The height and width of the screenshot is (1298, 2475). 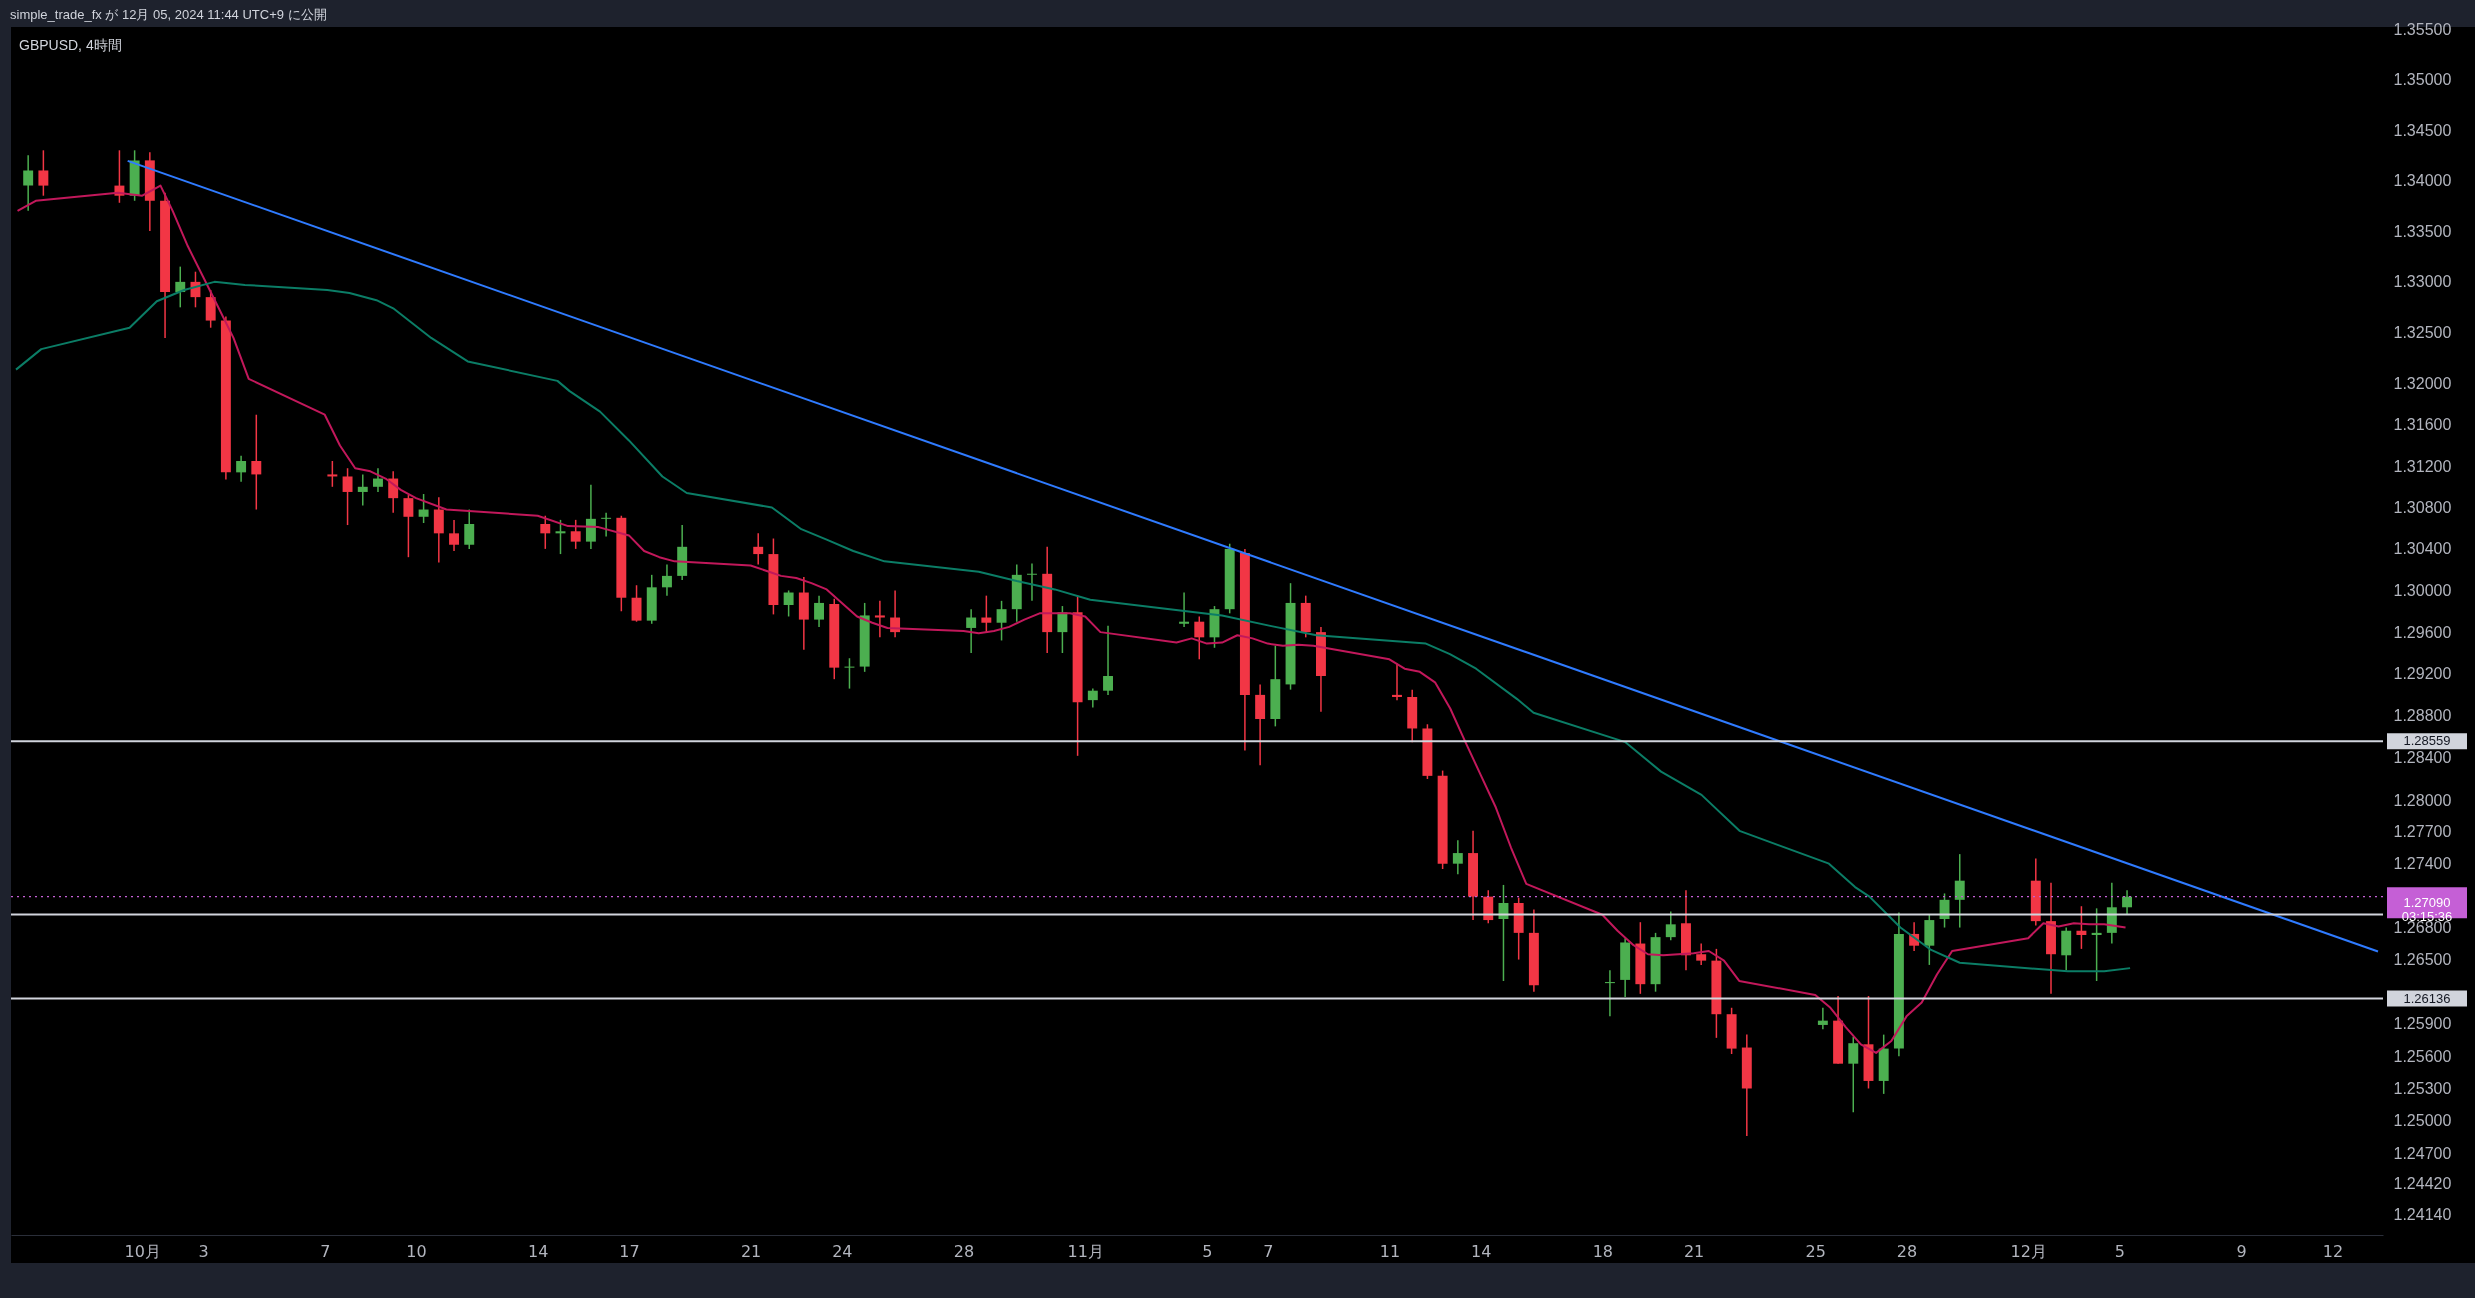 What do you see at coordinates (2422, 425) in the screenshot?
I see `y-tick-label: 1.31600` at bounding box center [2422, 425].